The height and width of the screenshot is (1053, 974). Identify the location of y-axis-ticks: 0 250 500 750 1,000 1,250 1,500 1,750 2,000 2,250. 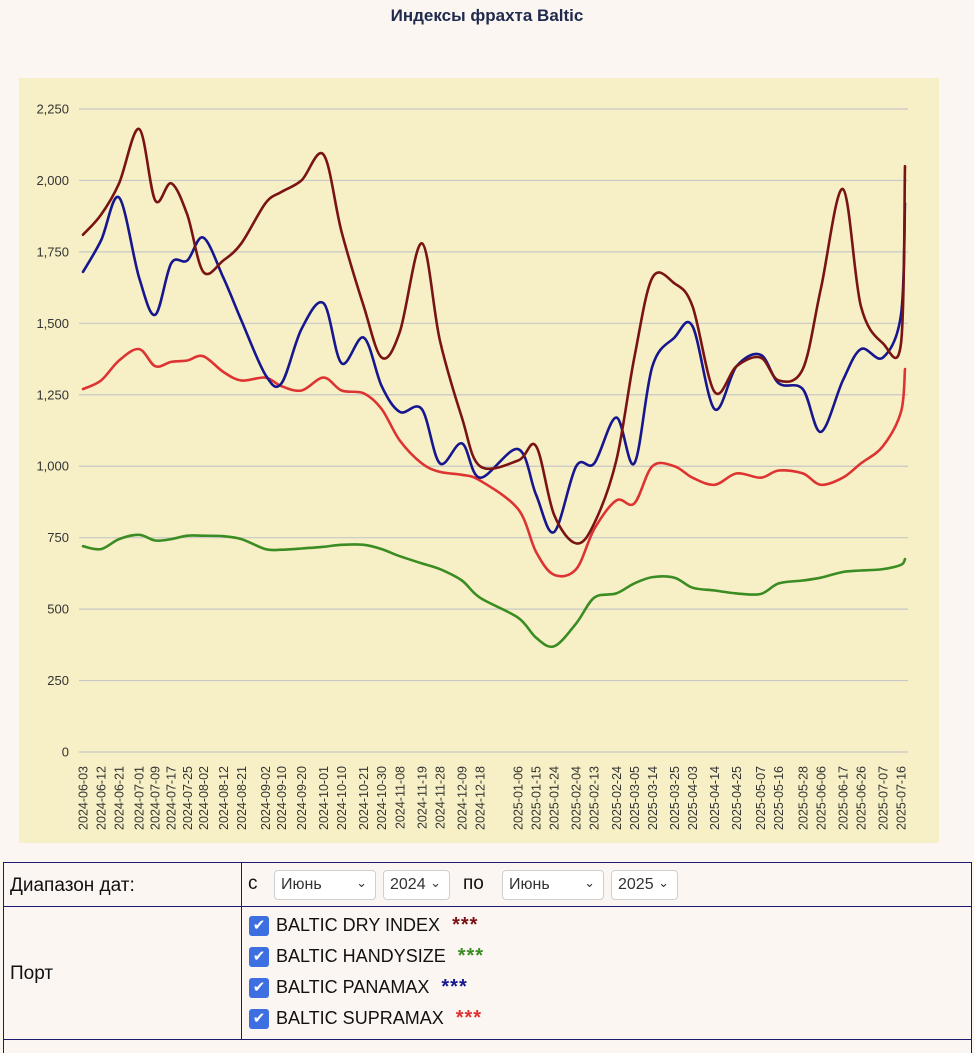
(52, 431).